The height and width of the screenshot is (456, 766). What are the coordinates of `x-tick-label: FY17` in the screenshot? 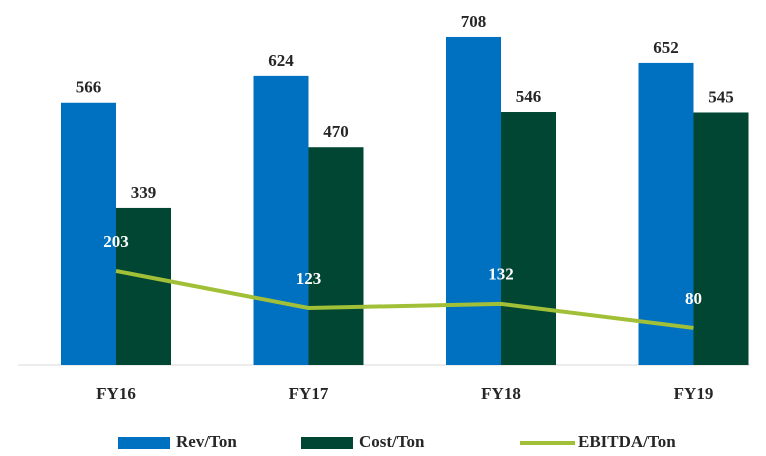 It's located at (309, 393).